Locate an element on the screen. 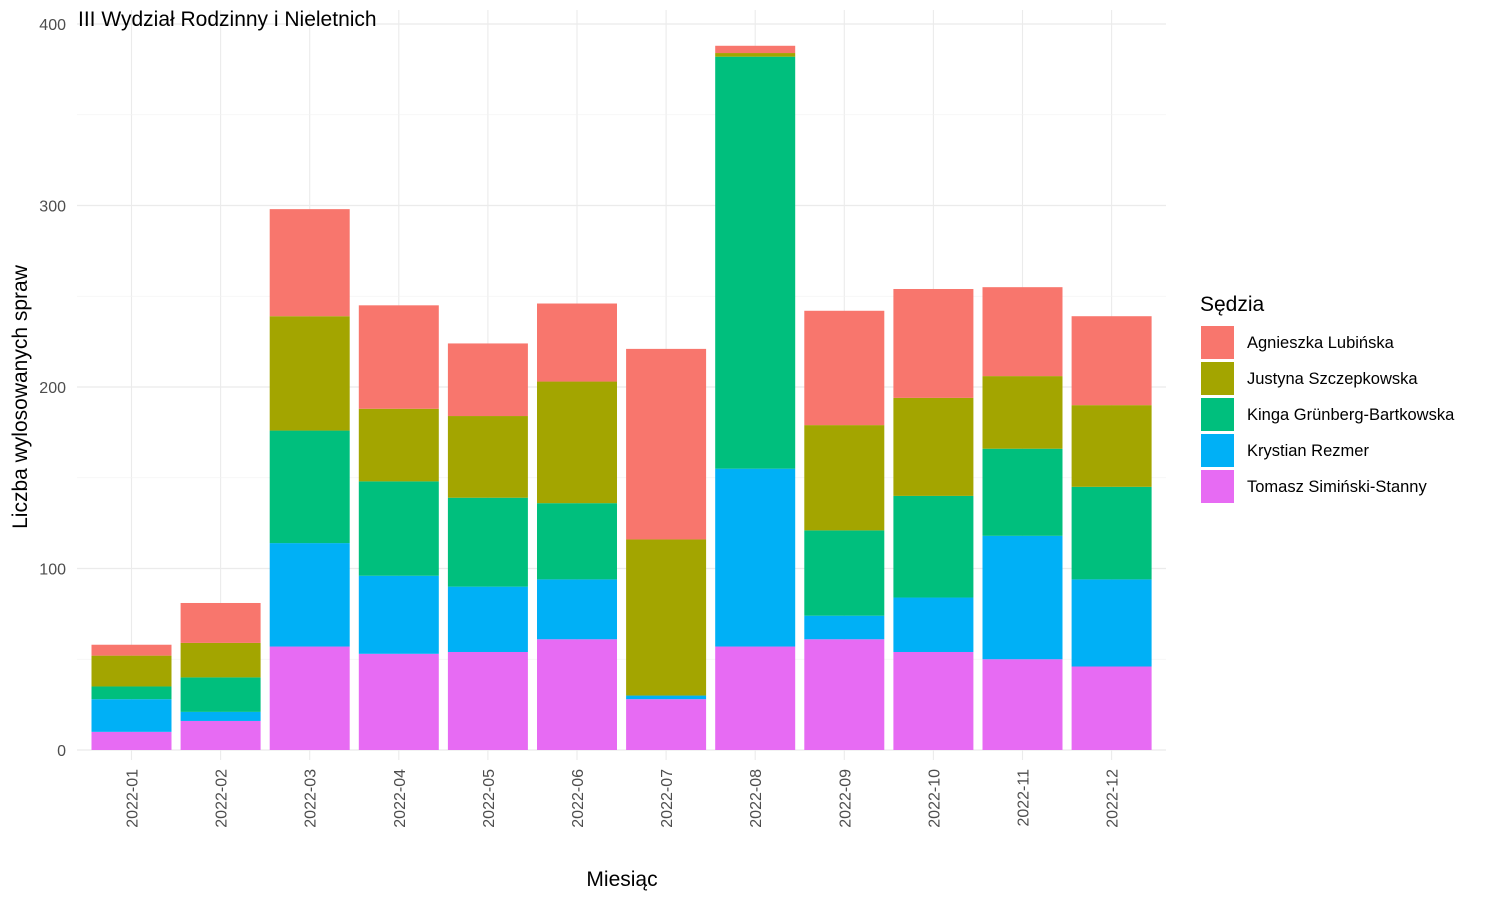 Image resolution: width=1500 pixels, height=900 pixels. legend-label: Justyna Szczepkowska is located at coordinates (1332, 379).